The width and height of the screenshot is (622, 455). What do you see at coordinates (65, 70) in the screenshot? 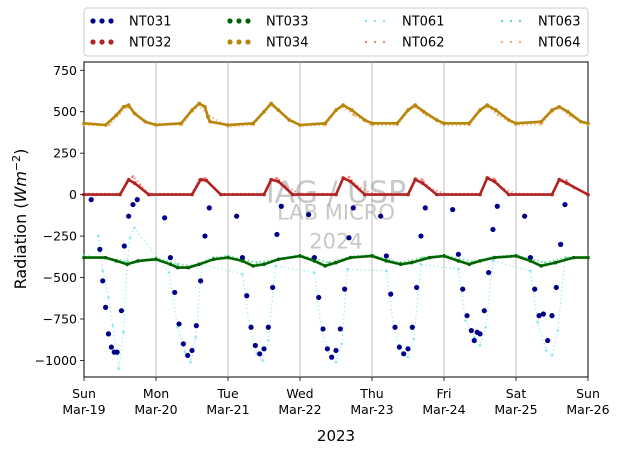
I see `ytick-label-0: 750` at bounding box center [65, 70].